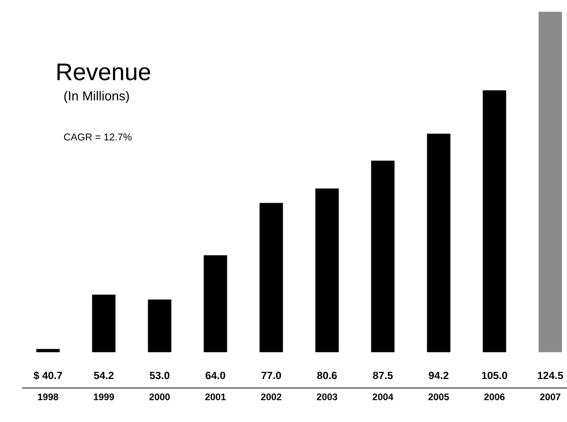 The width and height of the screenshot is (567, 422). I want to click on x-tick-label: 2001, so click(215, 397).